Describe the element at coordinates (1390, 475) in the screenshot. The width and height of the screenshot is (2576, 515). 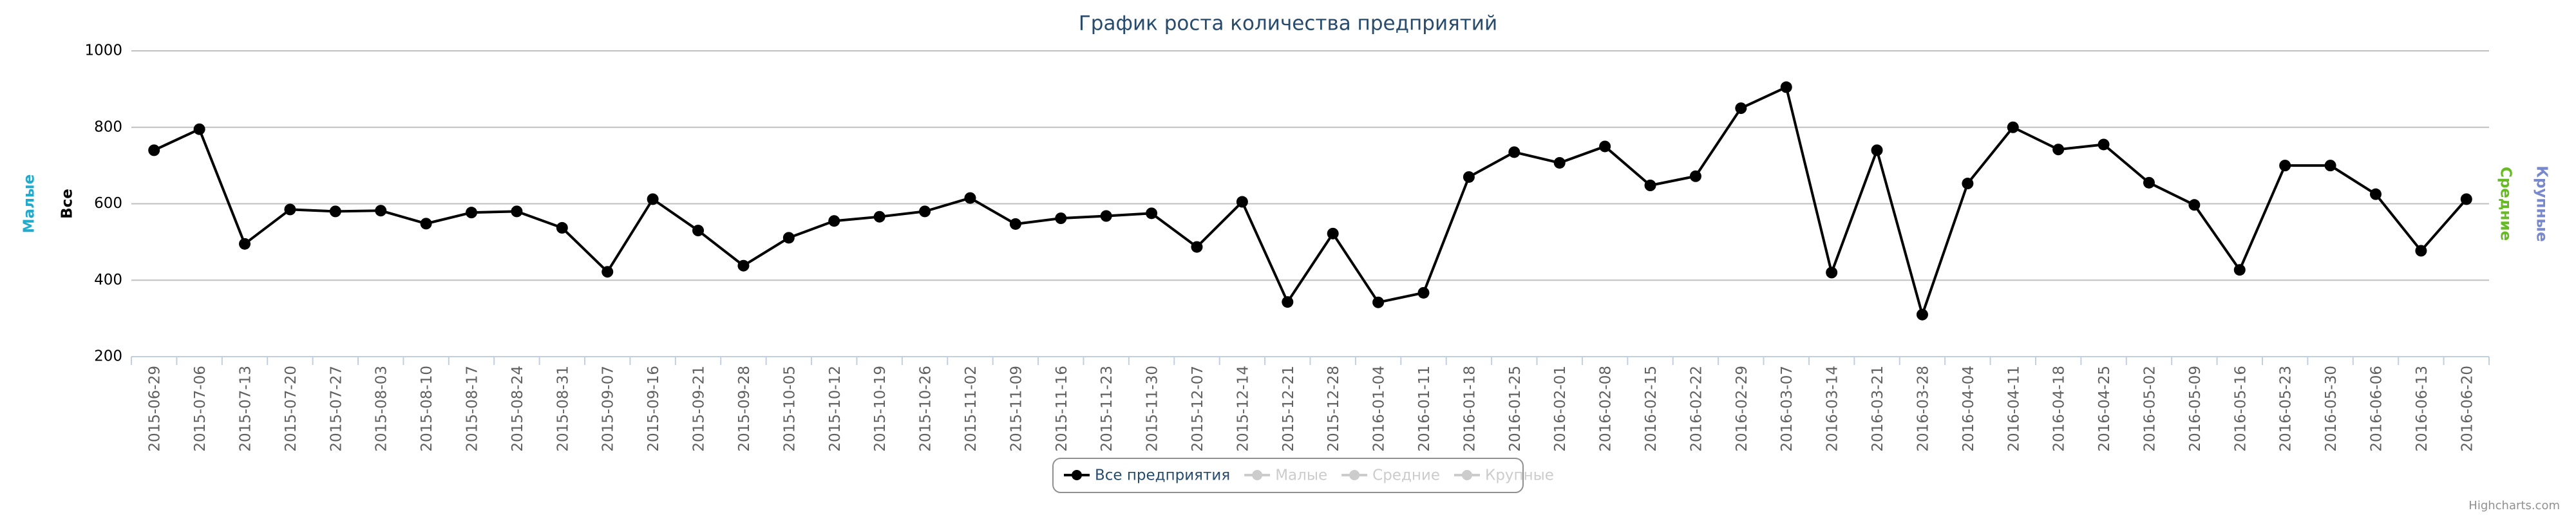
I see `legend-item: Средние` at that location.